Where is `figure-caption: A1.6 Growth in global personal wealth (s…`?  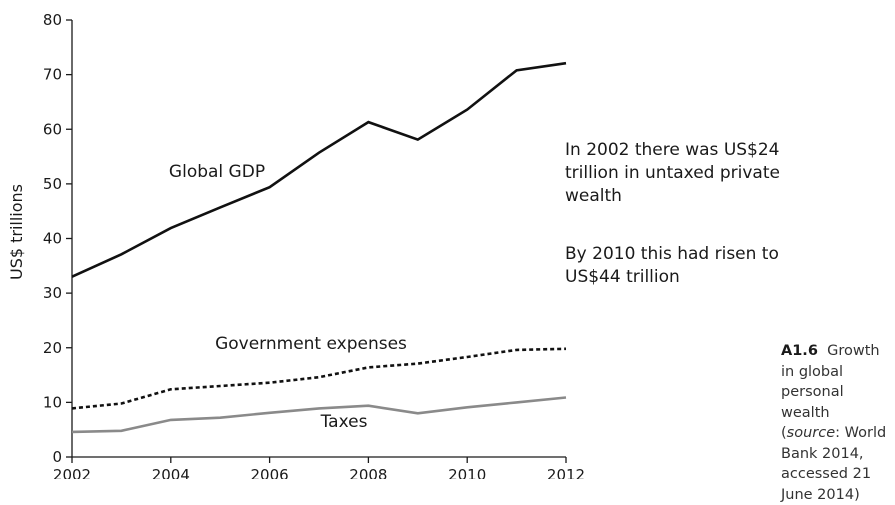
figure-caption: A1.6 Growth in global personal wealth (s… is located at coordinates (837, 423).